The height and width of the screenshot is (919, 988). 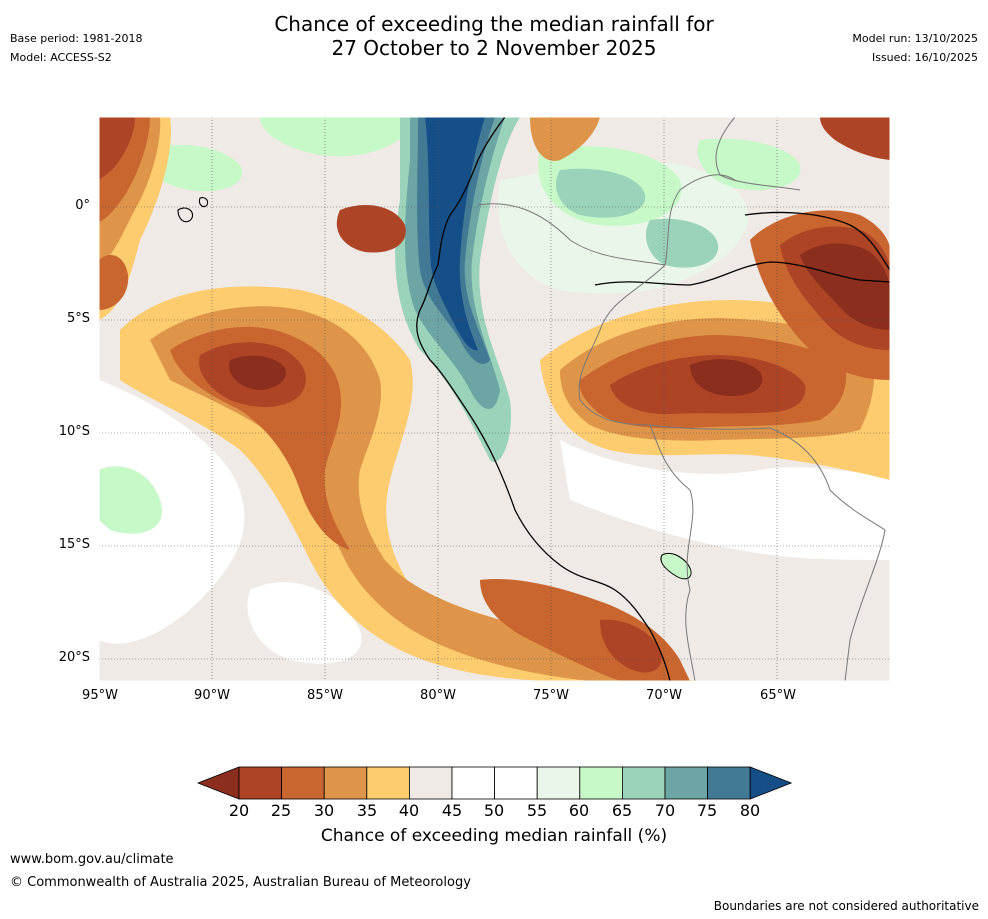 What do you see at coordinates (78, 318) in the screenshot?
I see `lat-tick-5s: 5°S` at bounding box center [78, 318].